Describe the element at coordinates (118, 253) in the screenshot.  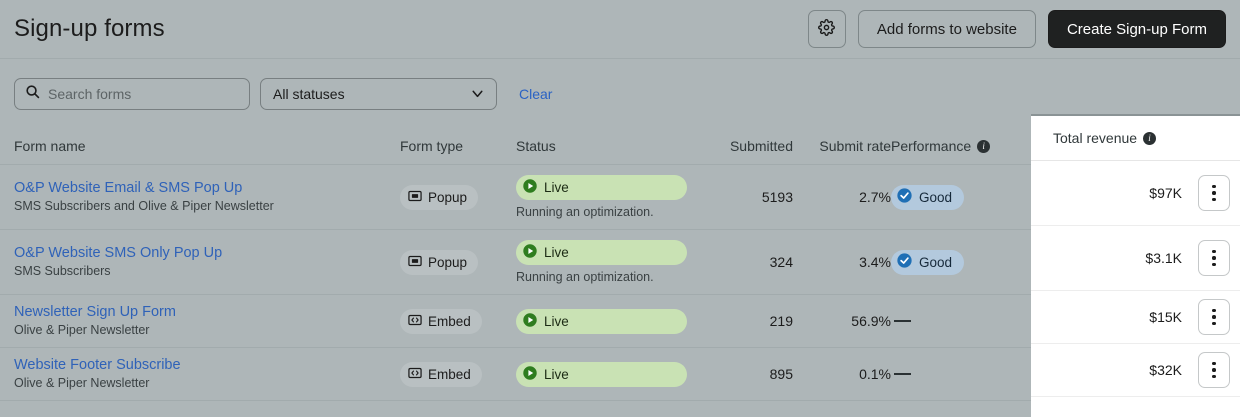
I see `form-name-link: O&P Website SMS Only Pop Up` at that location.